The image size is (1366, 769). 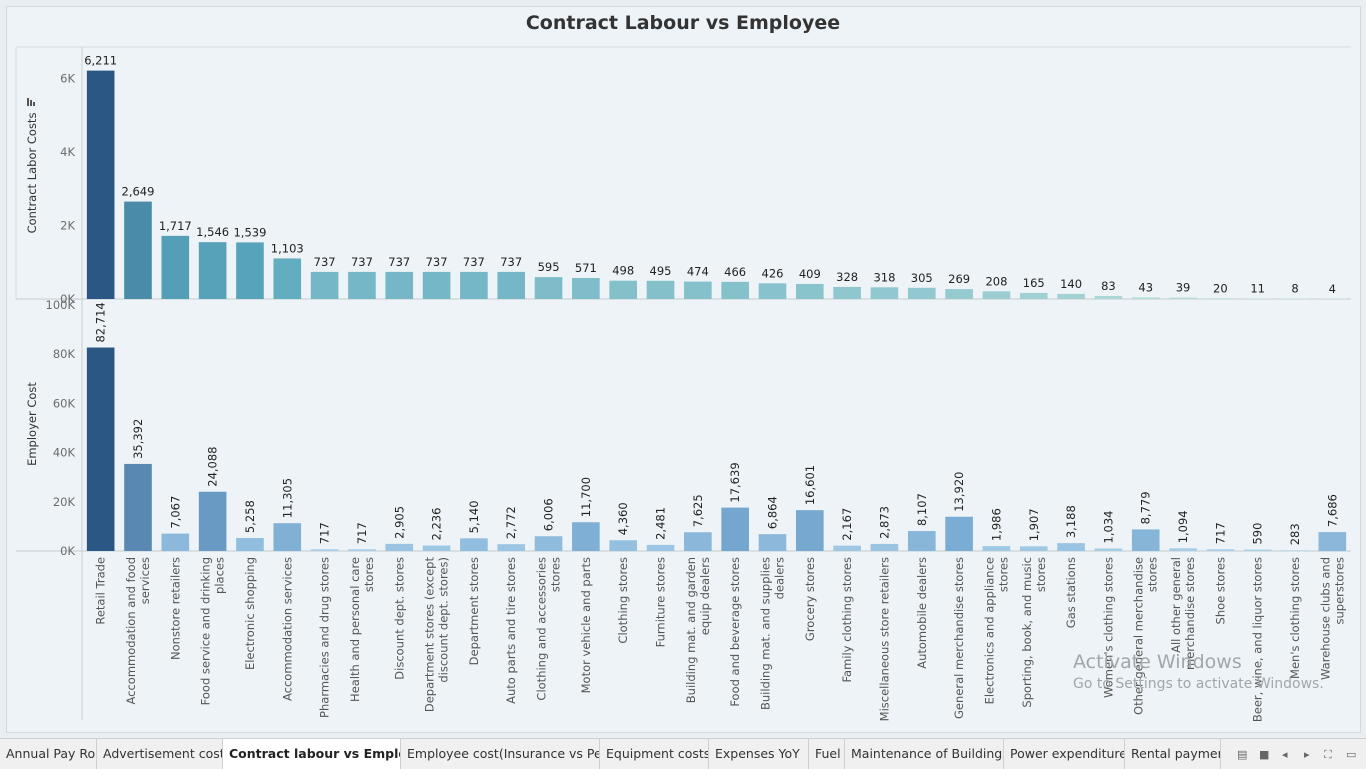 I want to click on panel-2-value-label: 4,360, so click(x=623, y=518).